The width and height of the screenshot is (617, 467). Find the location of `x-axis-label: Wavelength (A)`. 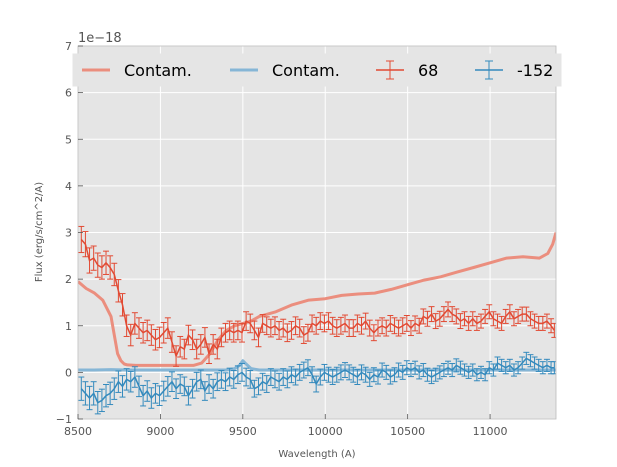

x-axis-label: Wavelength (A) is located at coordinates (316, 454).